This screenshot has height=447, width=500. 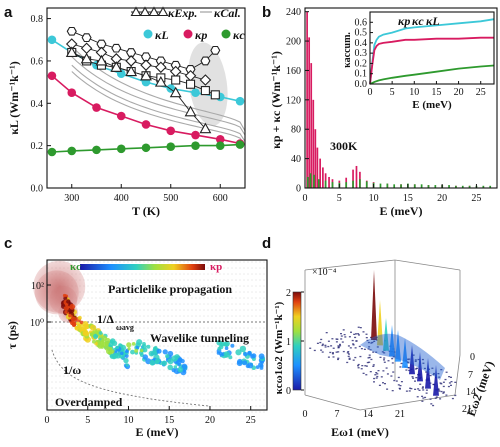 I want to click on inset-y-tick-label: 0.4, so click(x=361, y=43).